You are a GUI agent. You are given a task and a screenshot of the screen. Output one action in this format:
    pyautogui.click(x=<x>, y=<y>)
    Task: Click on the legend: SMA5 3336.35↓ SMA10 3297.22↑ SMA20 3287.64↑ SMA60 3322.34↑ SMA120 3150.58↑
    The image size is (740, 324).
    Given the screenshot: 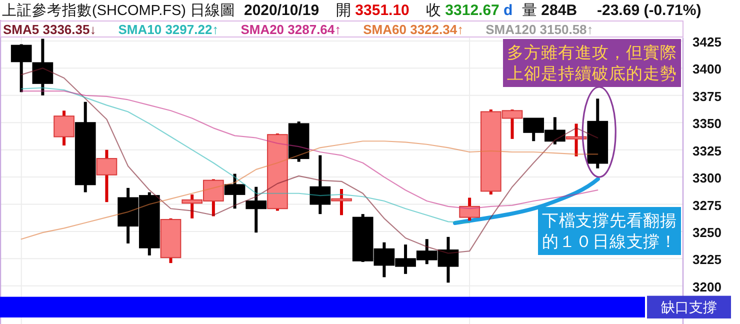 What is the action you would take?
    pyautogui.click(x=342, y=29)
    